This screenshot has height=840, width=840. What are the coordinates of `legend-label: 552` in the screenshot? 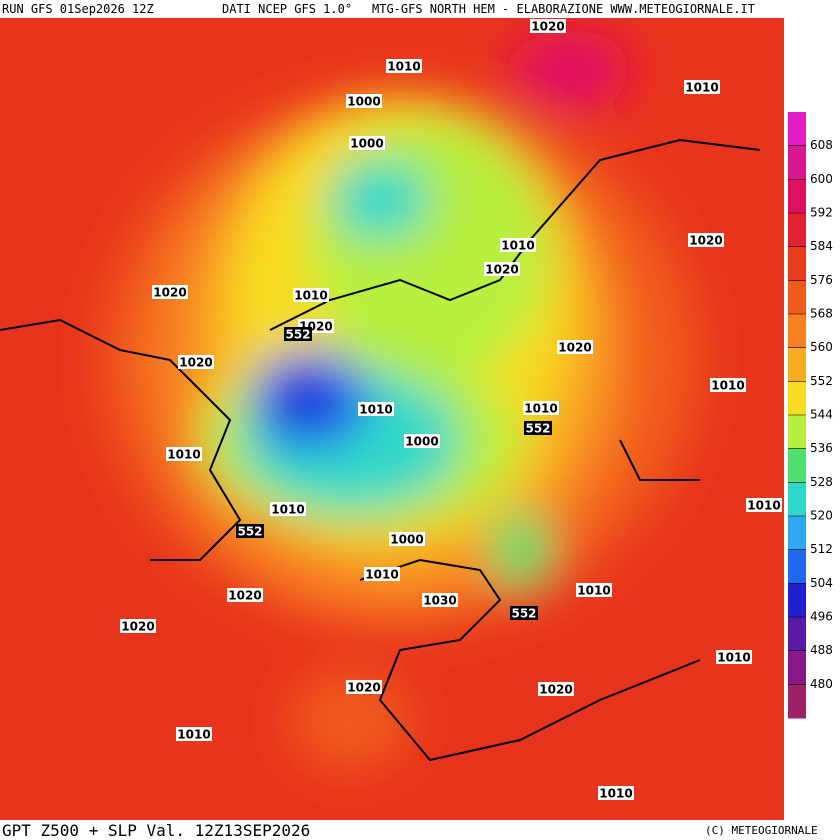 It's located at (821, 381).